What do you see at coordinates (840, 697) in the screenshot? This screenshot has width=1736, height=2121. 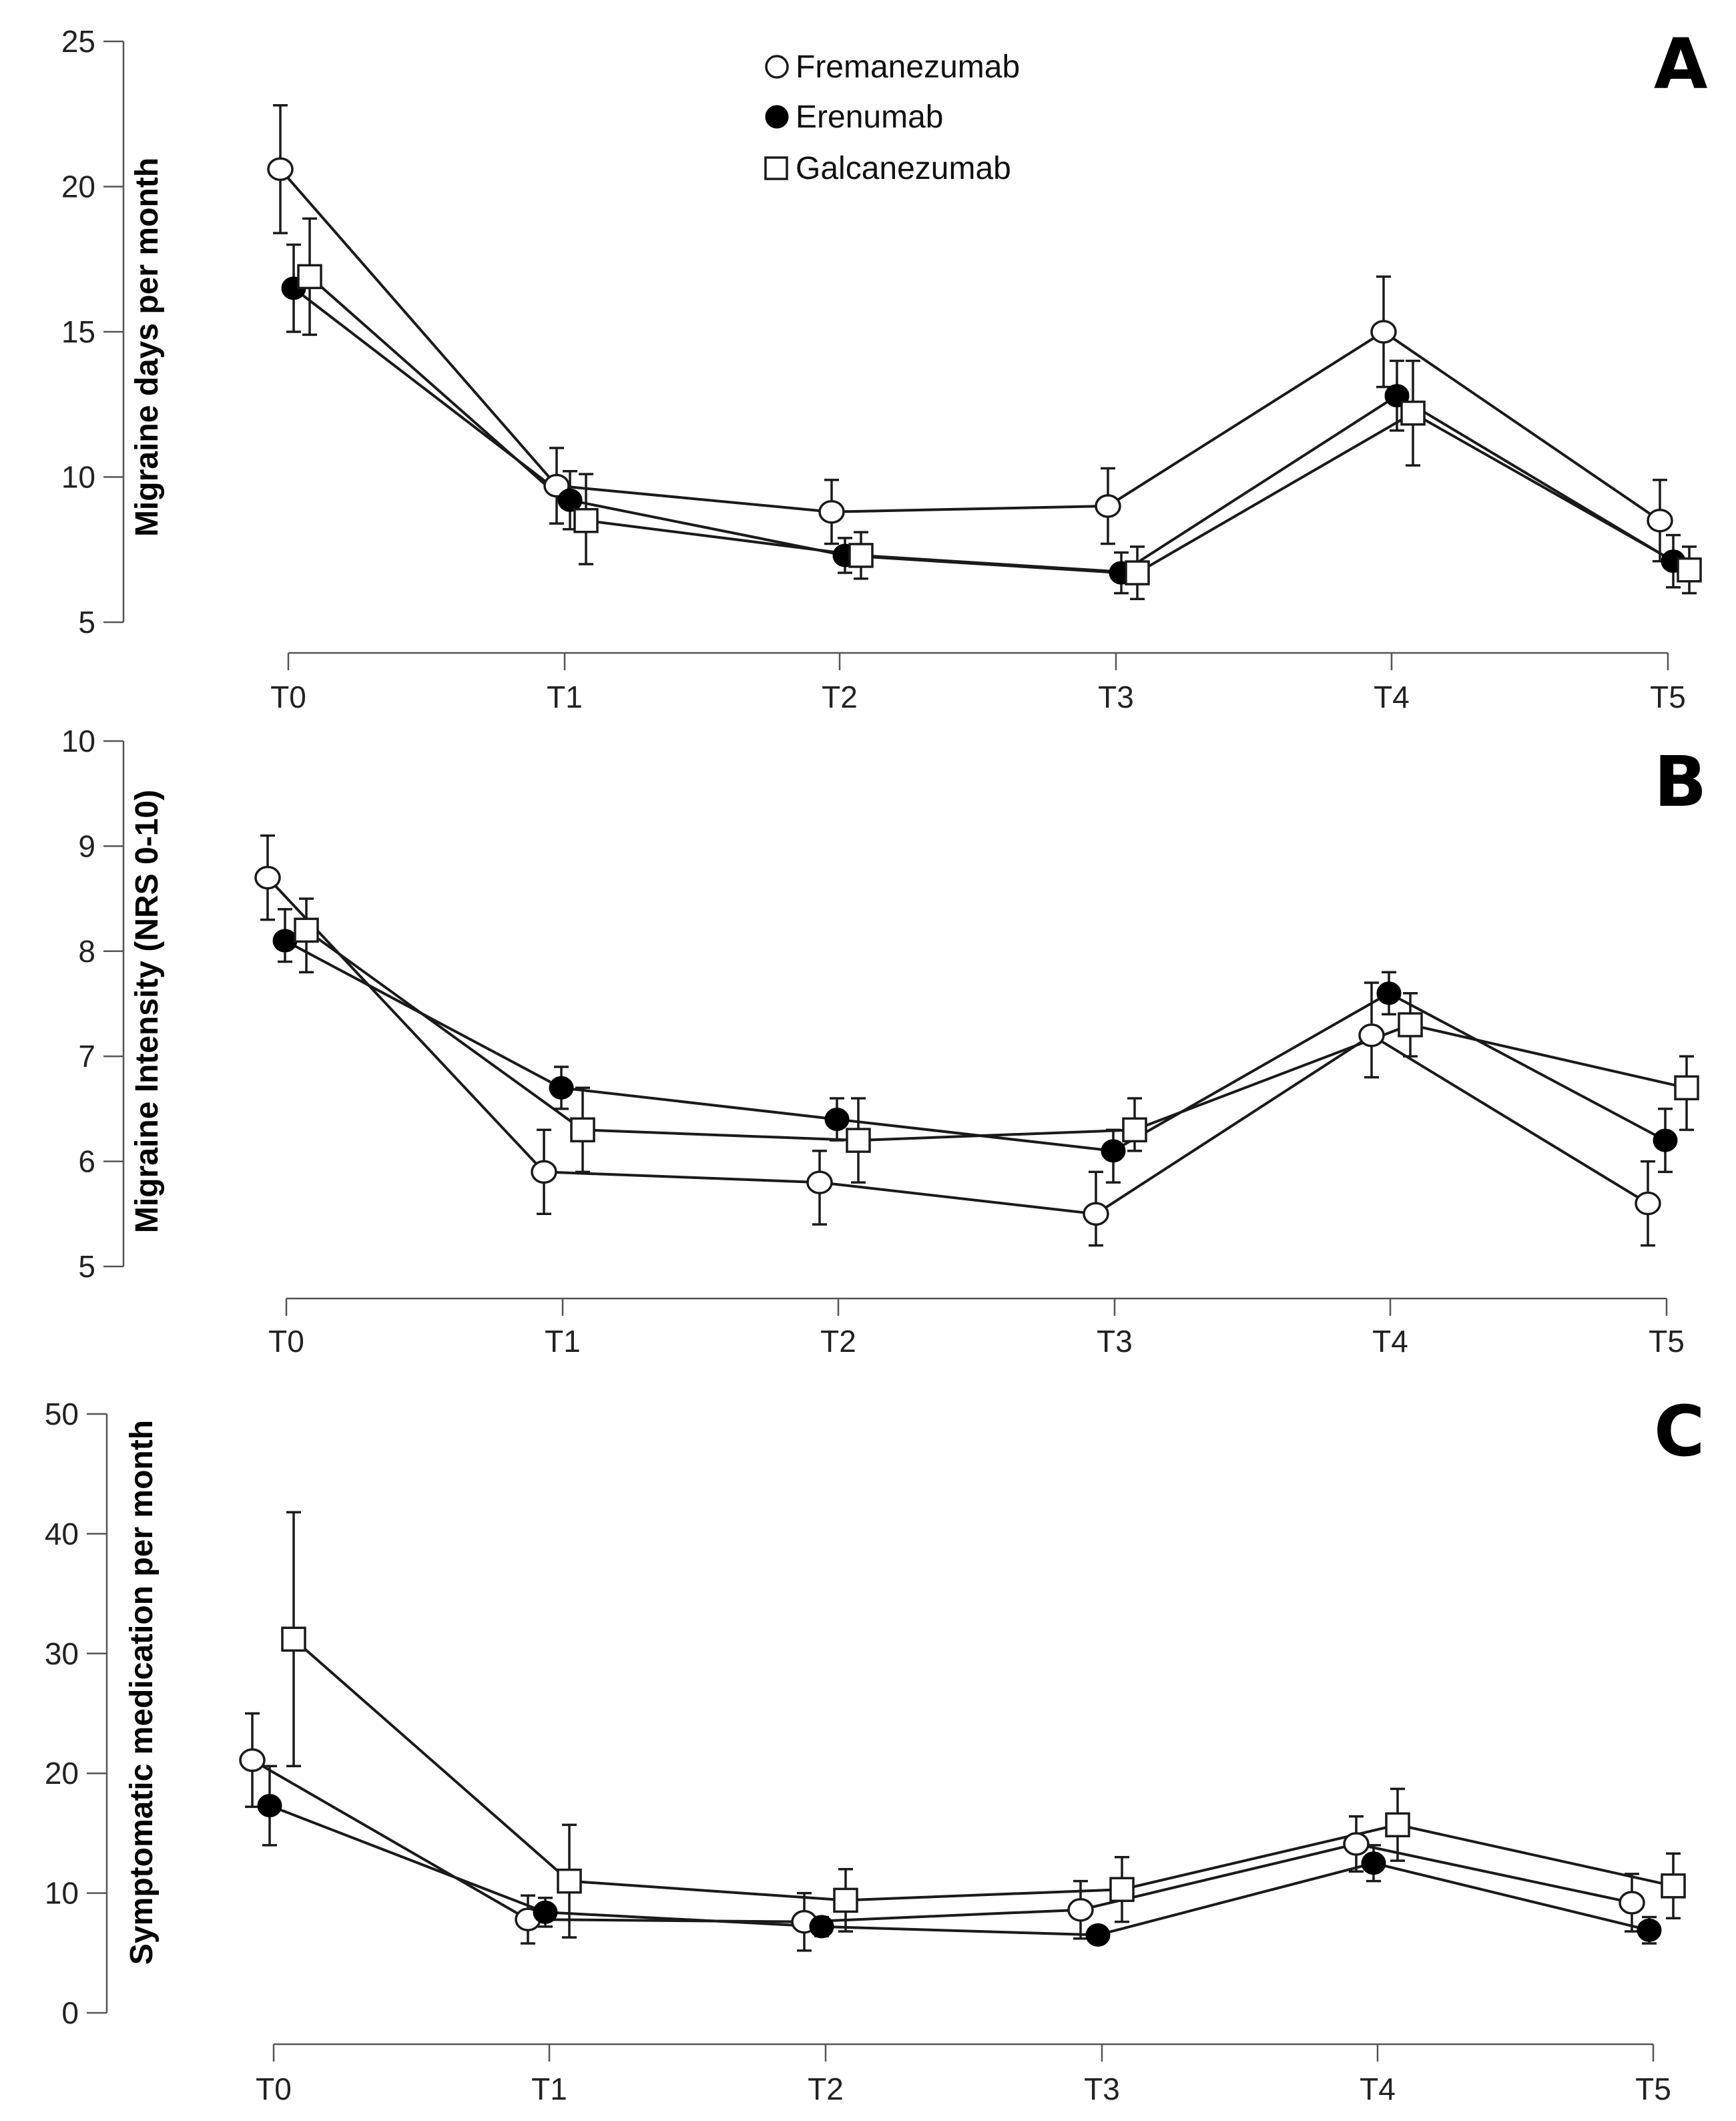 I see `panel-a-x-tick-label: T2` at bounding box center [840, 697].